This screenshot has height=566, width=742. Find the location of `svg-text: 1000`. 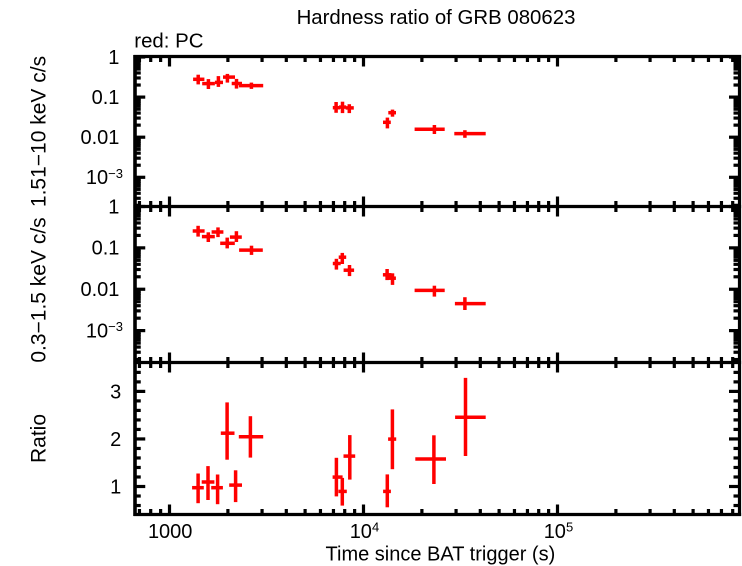

svg-text: 1000 is located at coordinates (170, 532).